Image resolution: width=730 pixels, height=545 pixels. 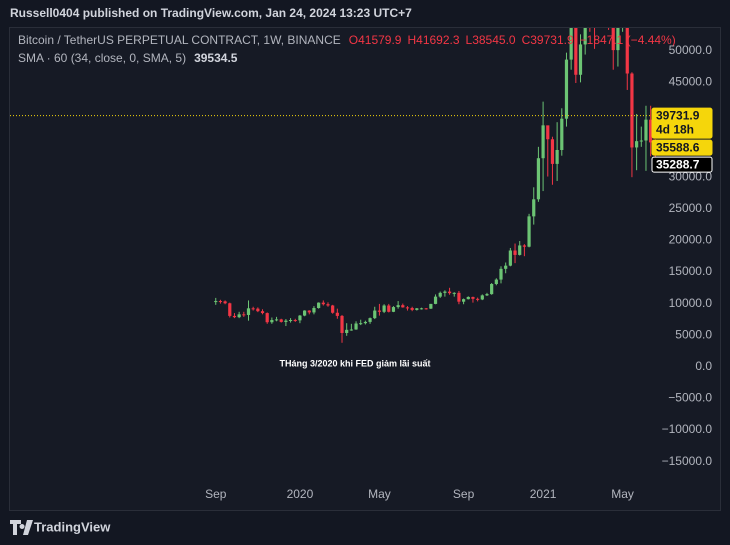 I want to click on y-tick-label: 30000.0, so click(x=691, y=176).